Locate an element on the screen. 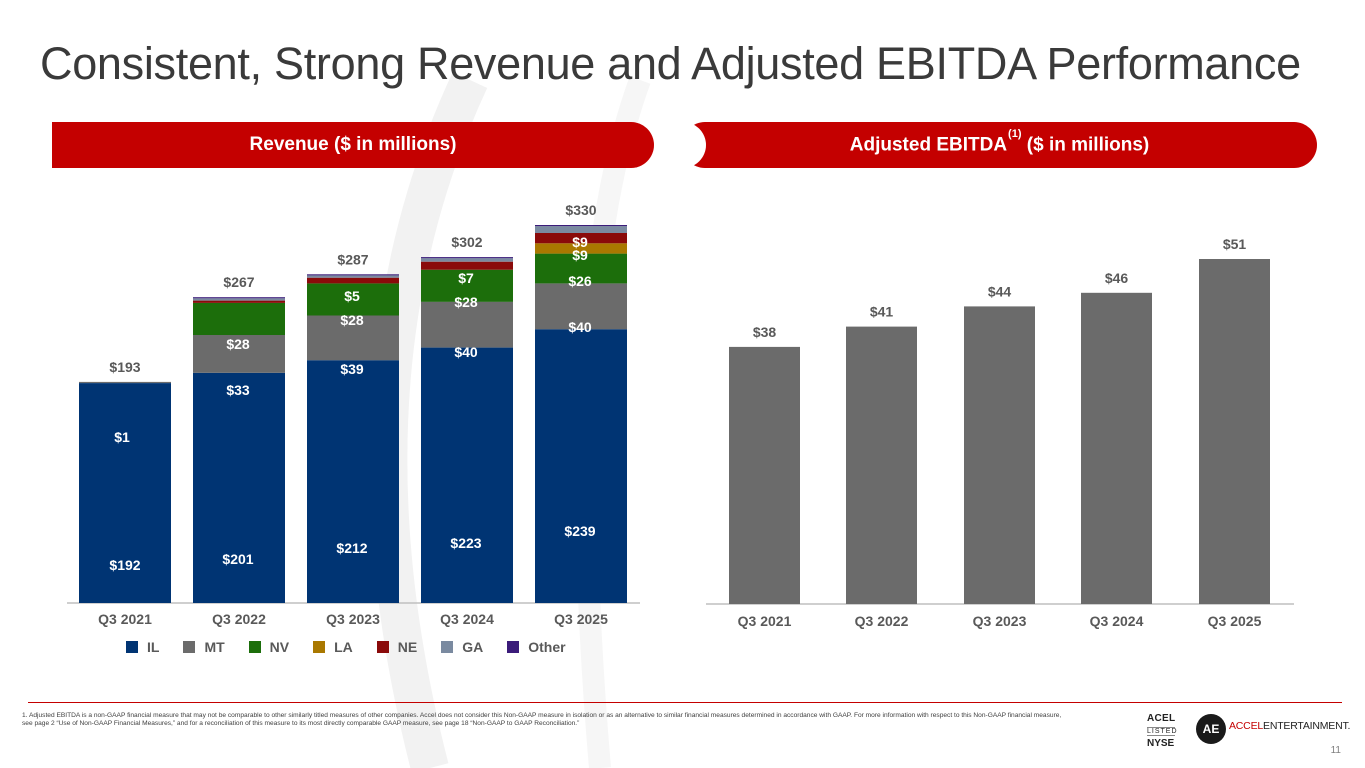 The height and width of the screenshot is (768, 1365). ebitda-value-label: $51 is located at coordinates (1235, 244).